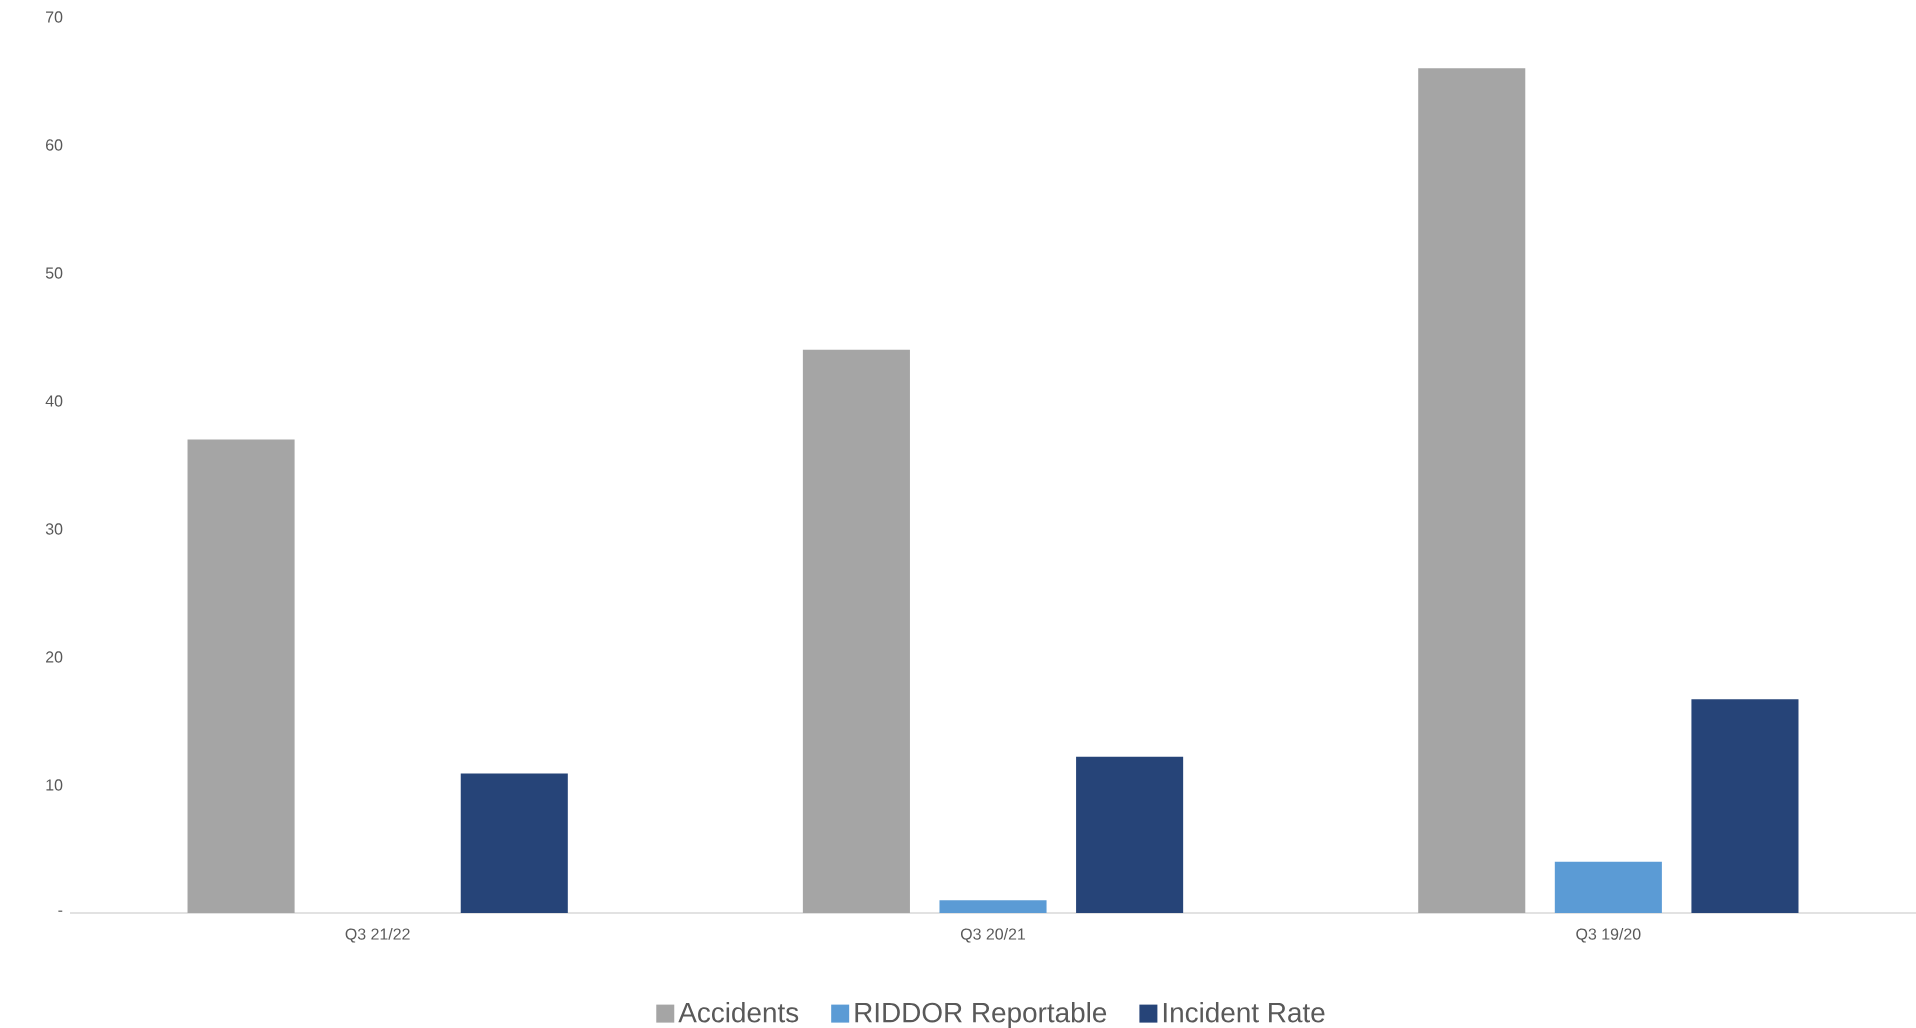 The width and height of the screenshot is (1916, 1028). Describe the element at coordinates (54, 273) in the screenshot. I see `y-tick-label: 50` at that location.